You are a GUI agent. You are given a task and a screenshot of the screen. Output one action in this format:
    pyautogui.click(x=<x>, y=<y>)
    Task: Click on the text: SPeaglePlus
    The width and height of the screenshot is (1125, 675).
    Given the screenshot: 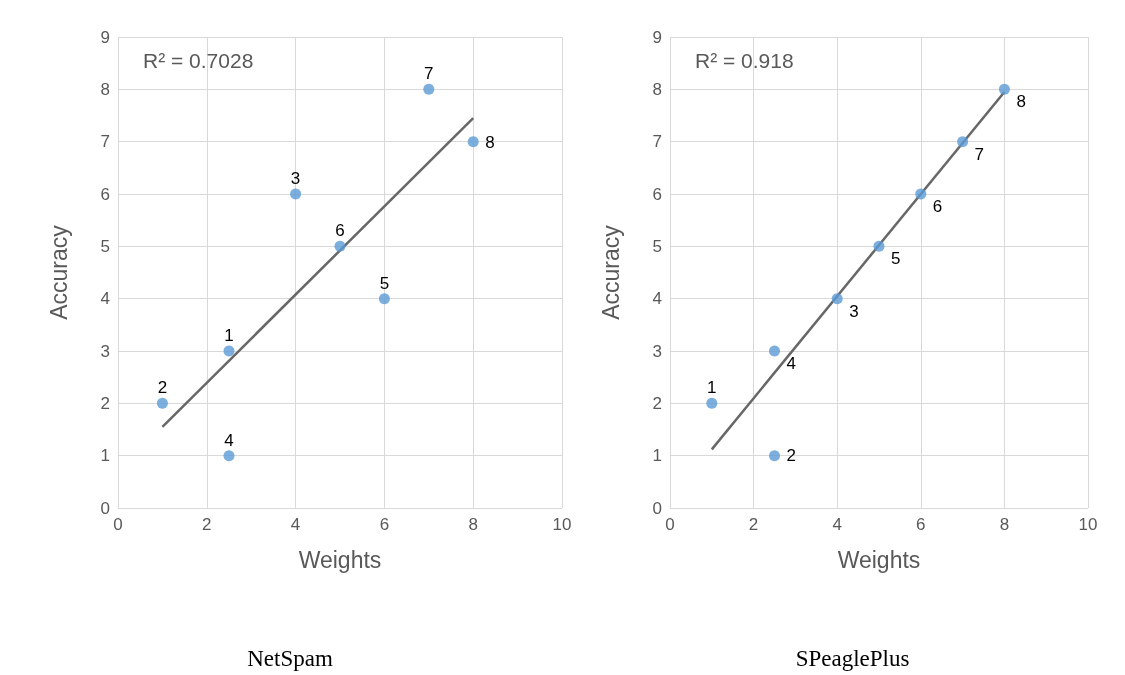 What is the action you would take?
    pyautogui.click(x=852, y=658)
    